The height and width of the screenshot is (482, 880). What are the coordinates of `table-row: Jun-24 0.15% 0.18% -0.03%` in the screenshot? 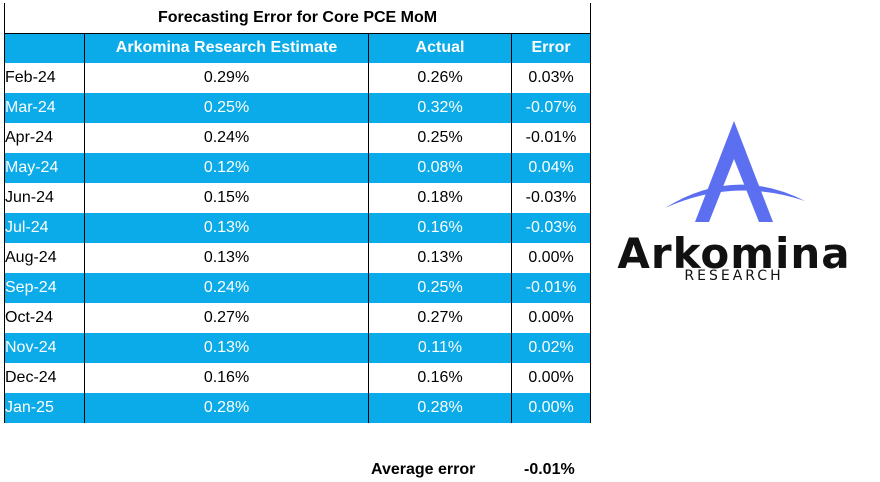 It's located at (298, 198).